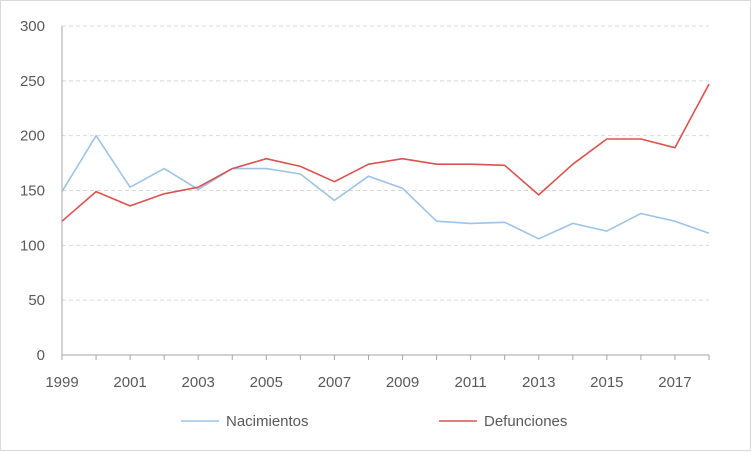 The height and width of the screenshot is (452, 751). What do you see at coordinates (674, 382) in the screenshot?
I see `x-tick-label: 2017` at bounding box center [674, 382].